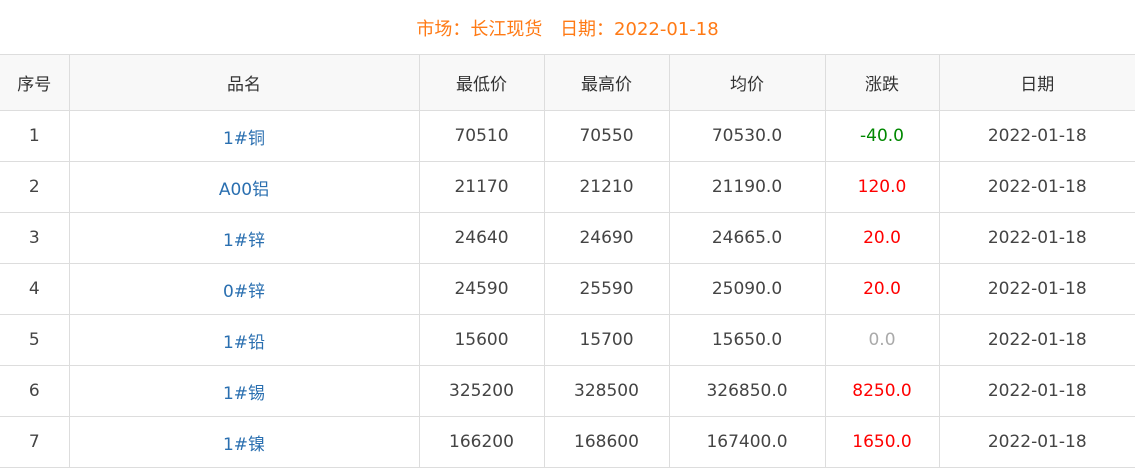 Image resolution: width=1135 pixels, height=468 pixels. What do you see at coordinates (747, 136) in the screenshot?
I see `cell-avg: 70530.0` at bounding box center [747, 136].